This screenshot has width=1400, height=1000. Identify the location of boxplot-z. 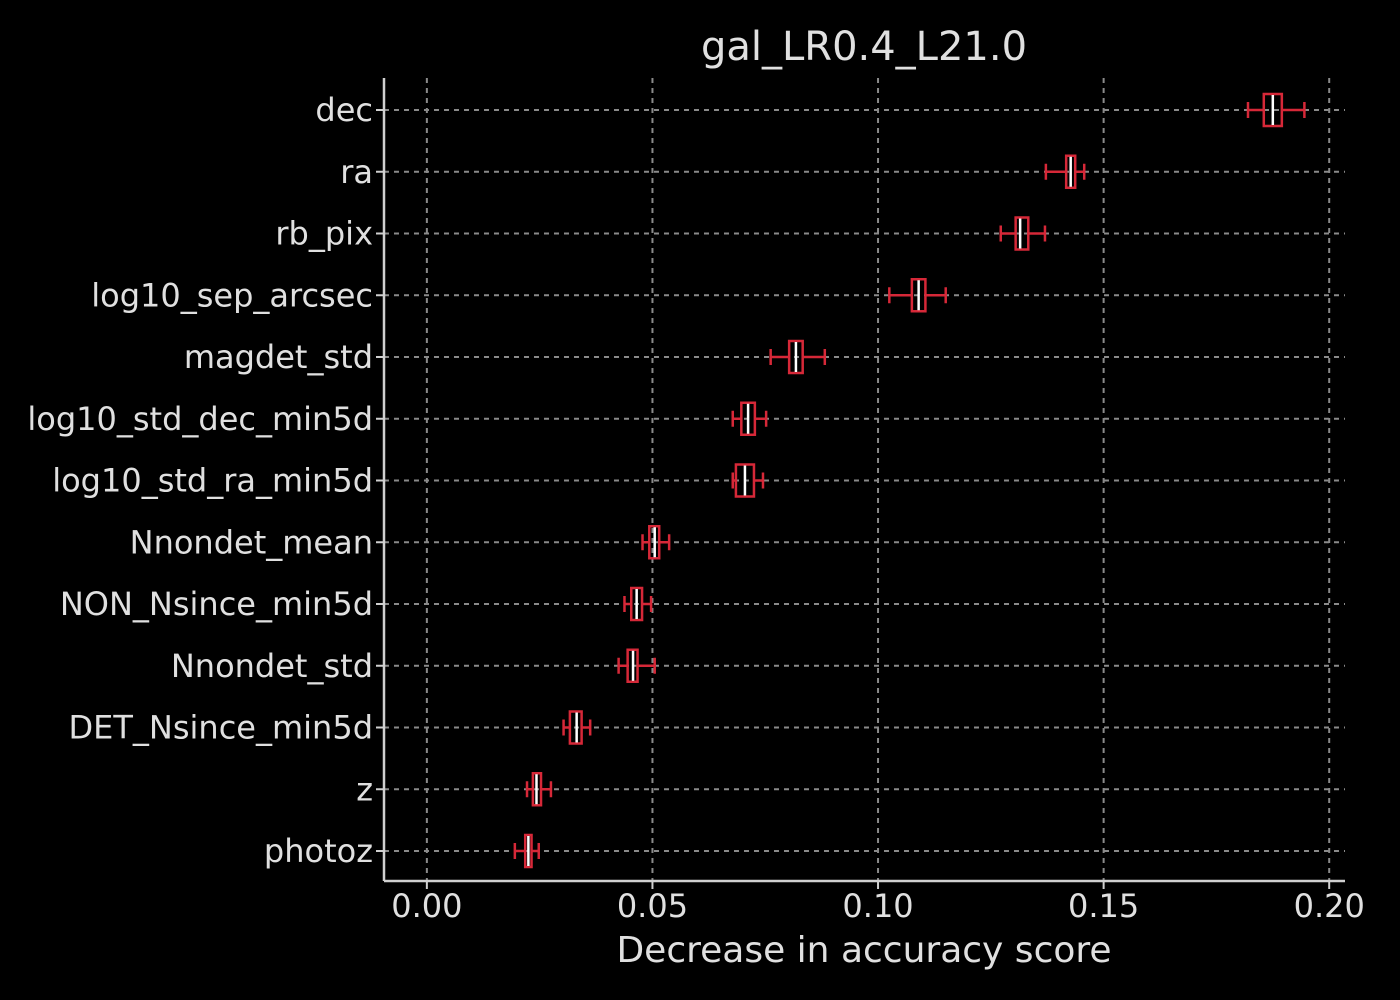
(539, 789).